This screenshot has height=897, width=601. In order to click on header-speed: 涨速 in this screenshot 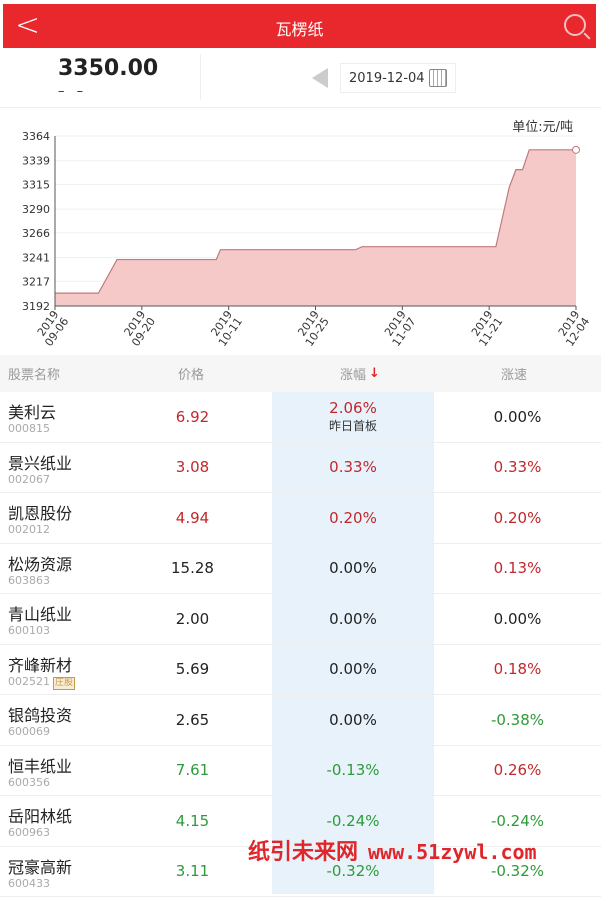, I will do `click(514, 373)`.